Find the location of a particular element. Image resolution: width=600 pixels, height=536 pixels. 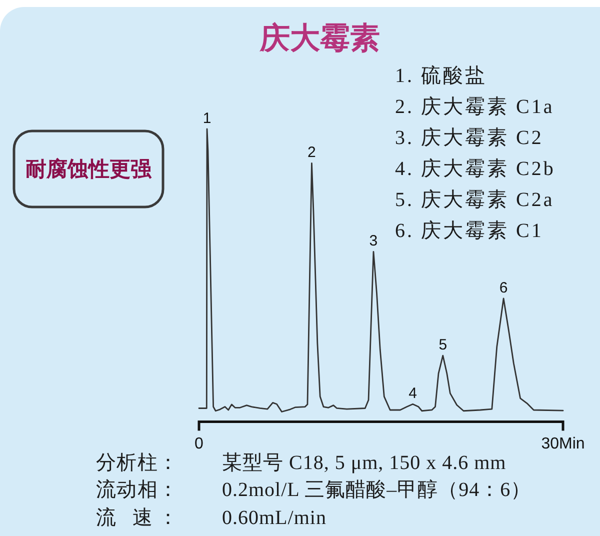

x-tick-label: 0 is located at coordinates (199, 444).